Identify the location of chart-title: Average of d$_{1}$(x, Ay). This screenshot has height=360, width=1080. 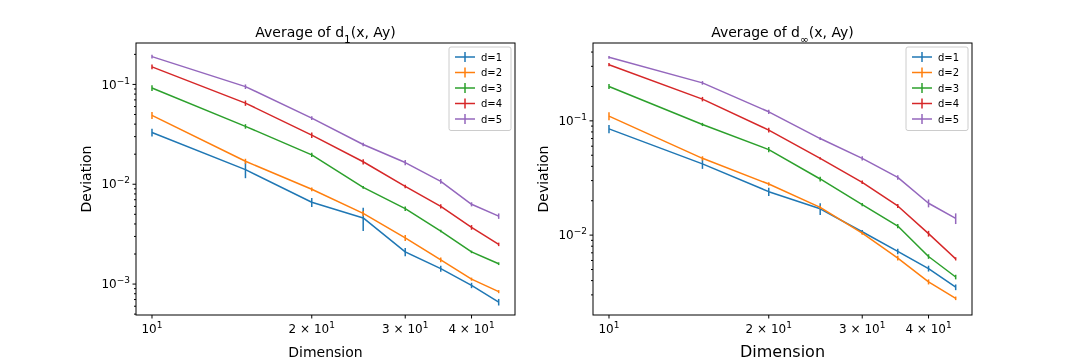
(325, 34).